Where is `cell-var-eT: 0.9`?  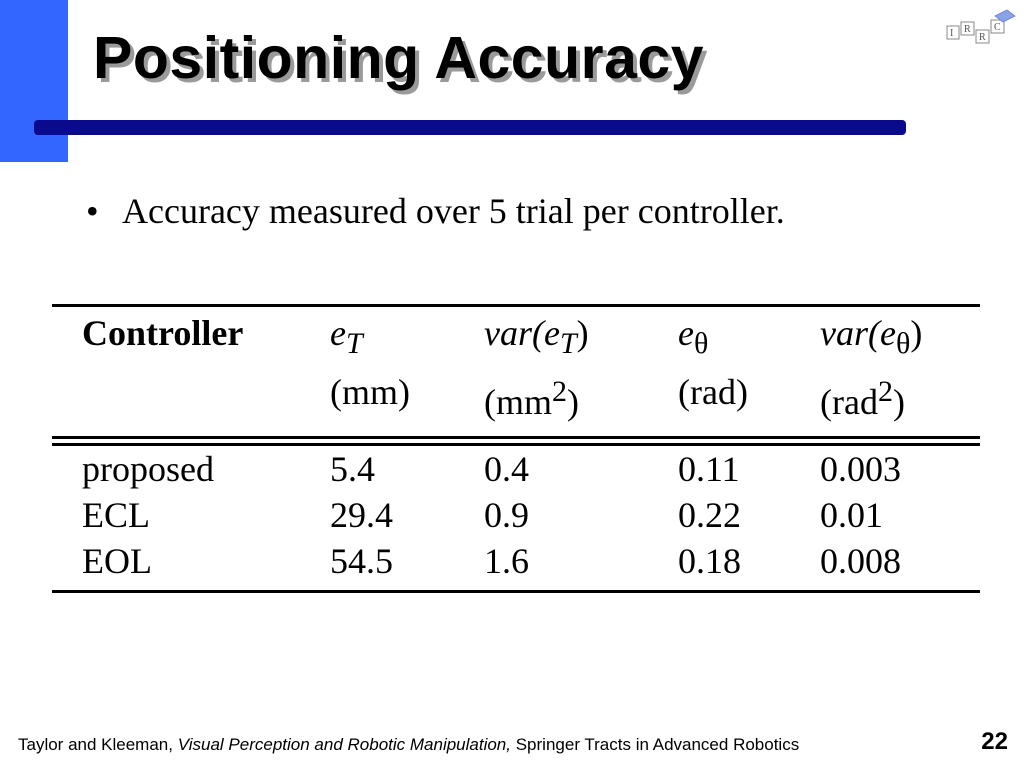
cell-var-eT: 0.9 is located at coordinates (506, 515).